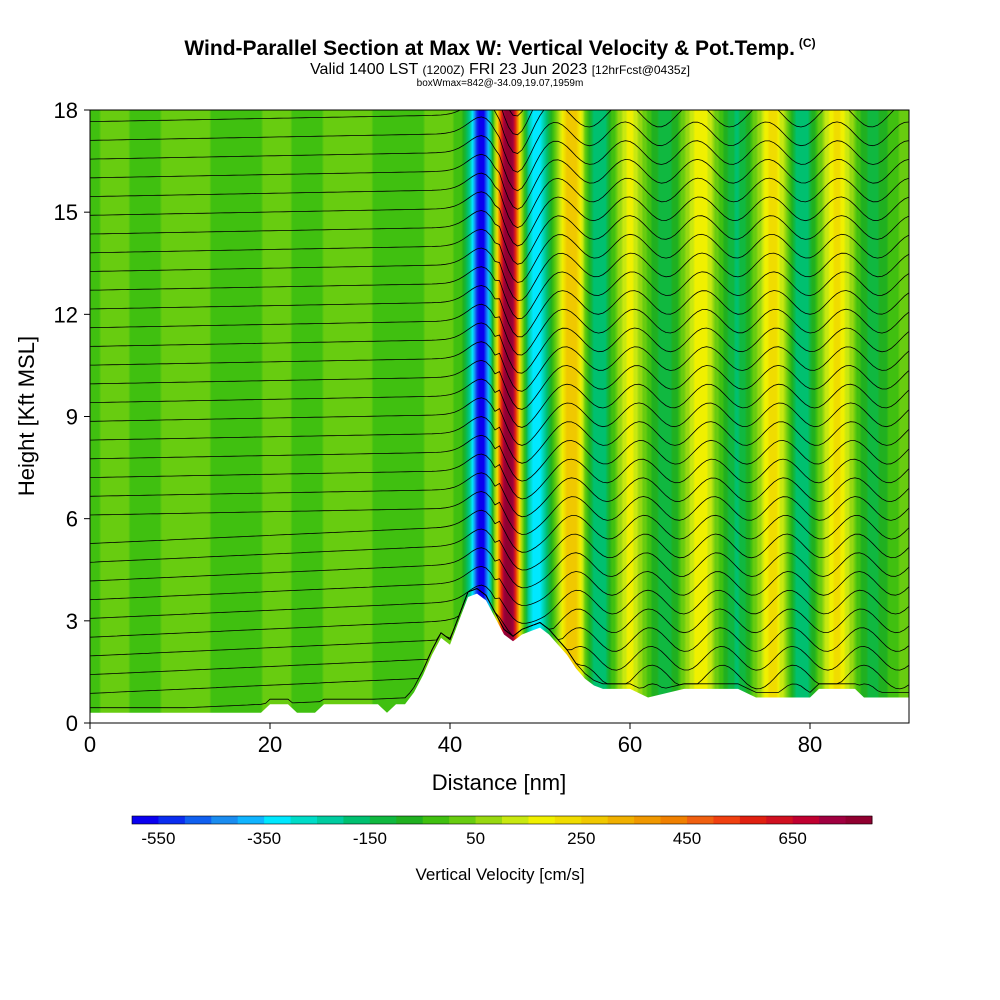  I want to click on y-tick-label: 0, so click(72, 723).